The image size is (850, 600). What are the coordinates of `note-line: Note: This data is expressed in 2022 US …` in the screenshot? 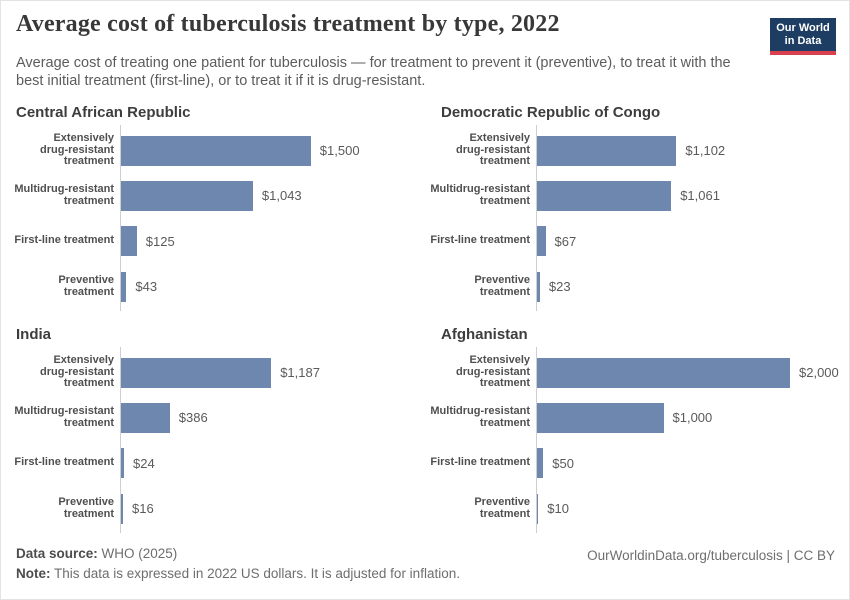 It's located at (238, 573).